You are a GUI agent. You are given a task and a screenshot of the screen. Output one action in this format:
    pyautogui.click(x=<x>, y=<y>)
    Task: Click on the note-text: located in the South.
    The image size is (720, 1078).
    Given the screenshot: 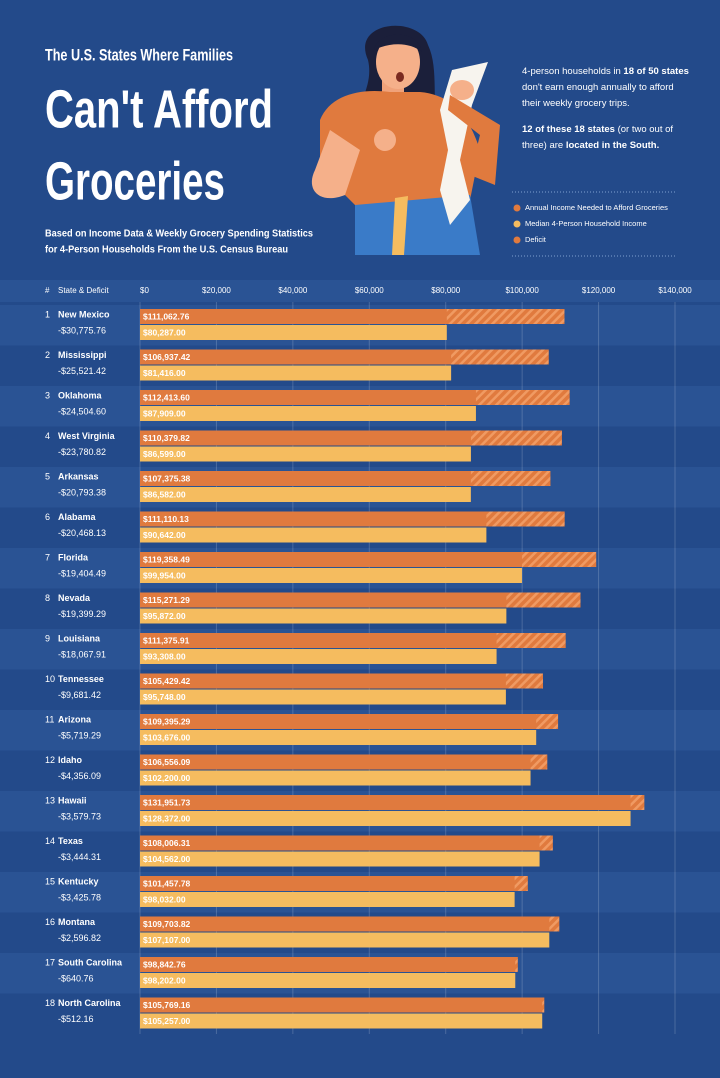 What is the action you would take?
    pyautogui.click(x=612, y=145)
    